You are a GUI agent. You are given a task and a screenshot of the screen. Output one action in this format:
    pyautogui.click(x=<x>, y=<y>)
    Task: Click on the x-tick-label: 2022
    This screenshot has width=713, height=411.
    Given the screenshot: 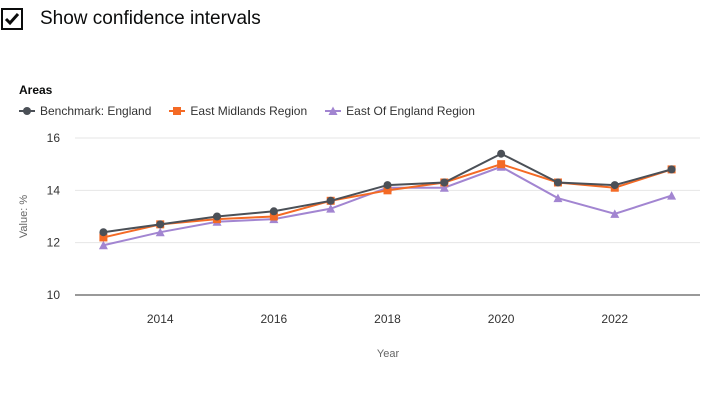 What is the action you would take?
    pyautogui.click(x=614, y=319)
    